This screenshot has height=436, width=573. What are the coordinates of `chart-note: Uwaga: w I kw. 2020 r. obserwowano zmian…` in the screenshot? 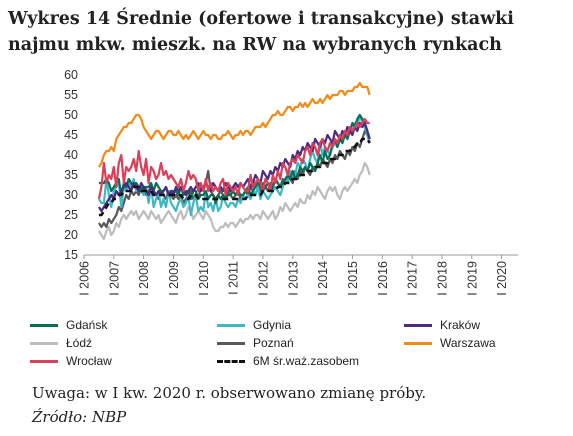 It's located at (229, 393).